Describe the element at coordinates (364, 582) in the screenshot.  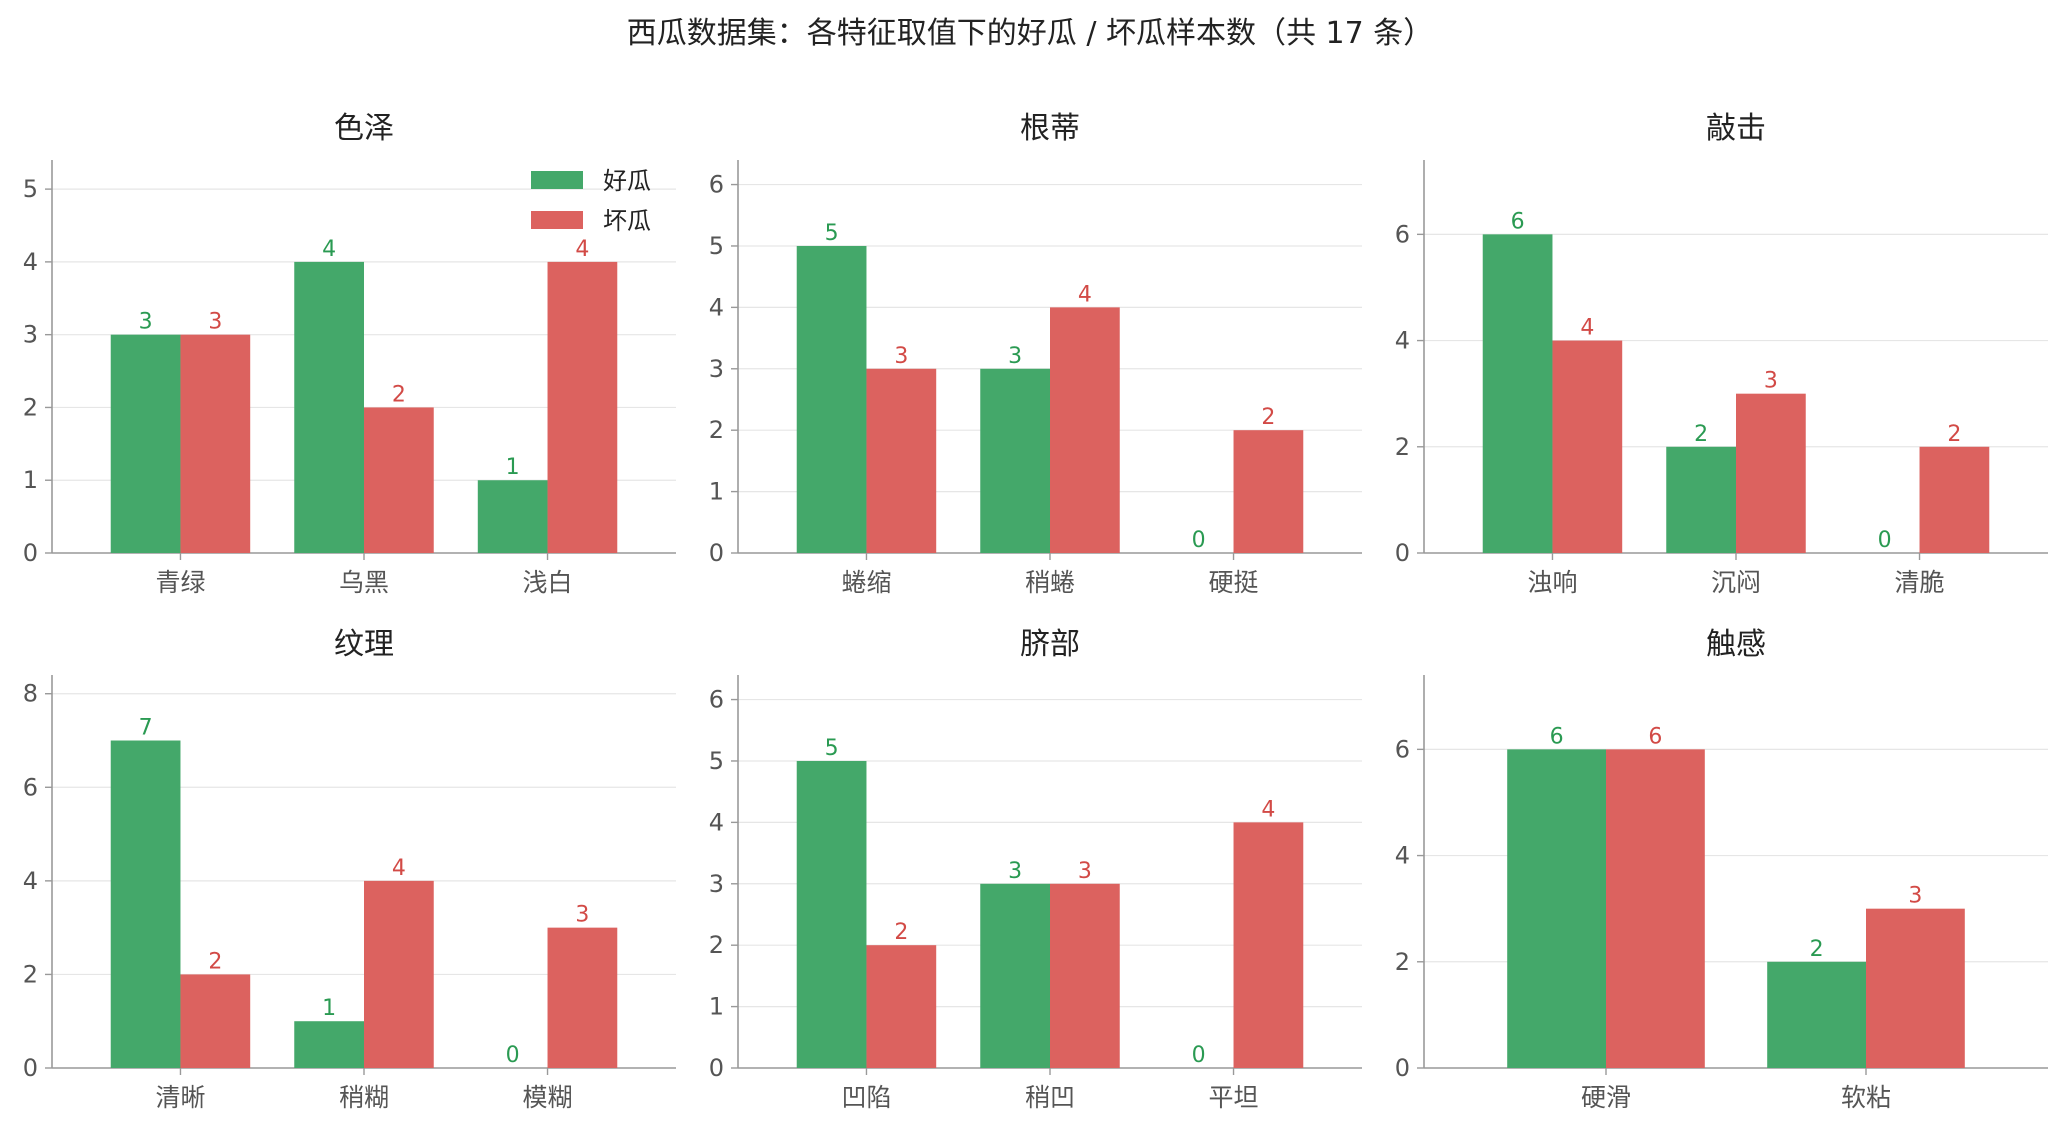
I see `x-tick-label: 乌黑` at that location.